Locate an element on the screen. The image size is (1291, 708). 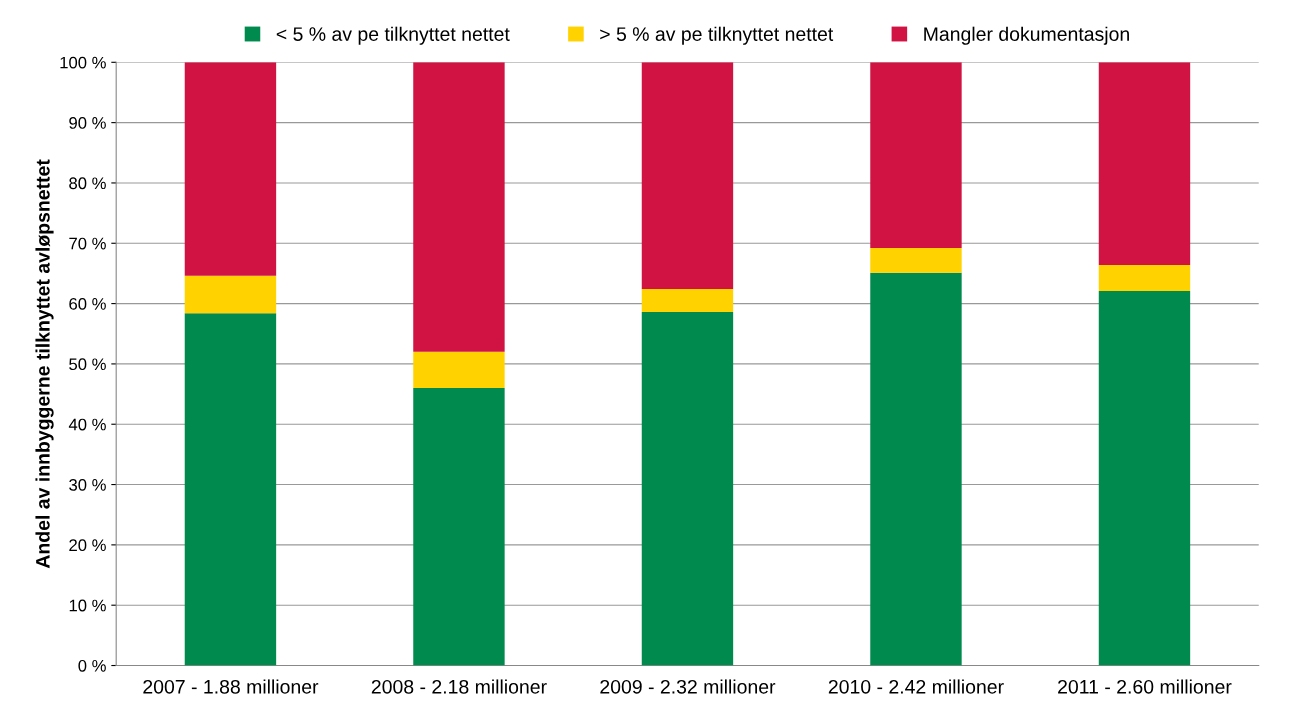
x-tick-label: 2008 - 2.18 millioner is located at coordinates (459, 686).